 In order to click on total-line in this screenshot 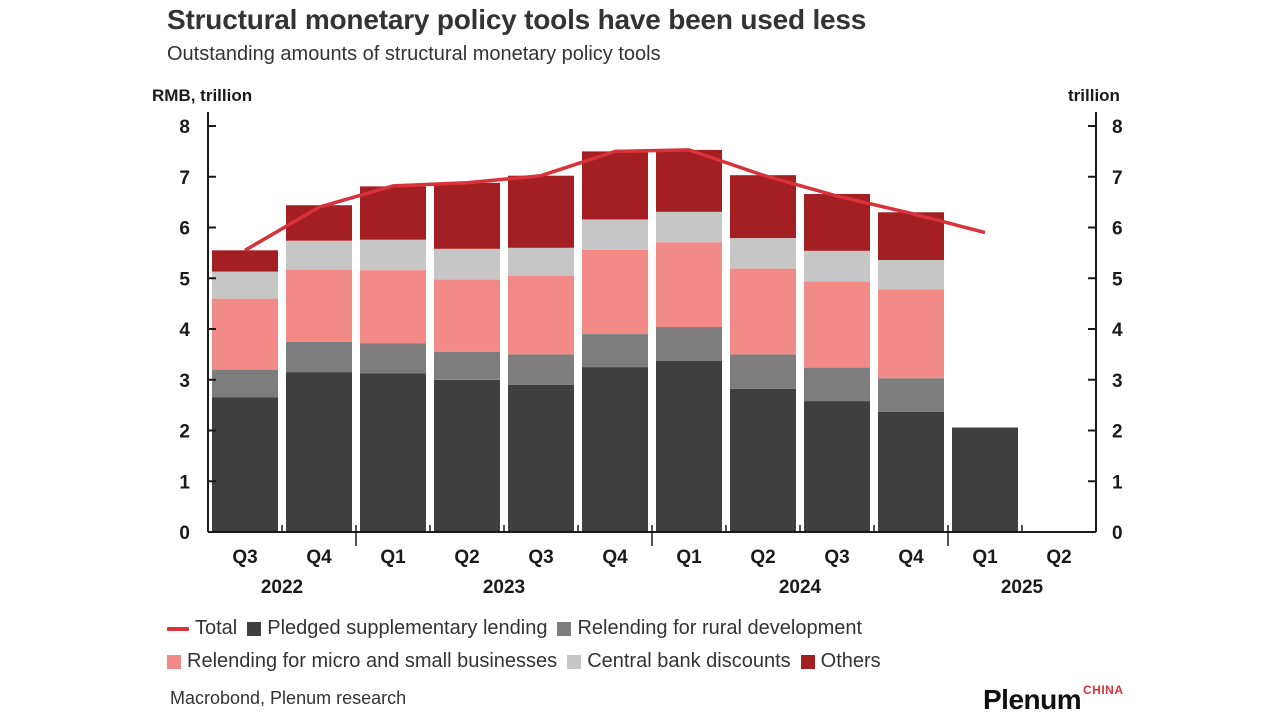, I will do `click(615, 200)`.